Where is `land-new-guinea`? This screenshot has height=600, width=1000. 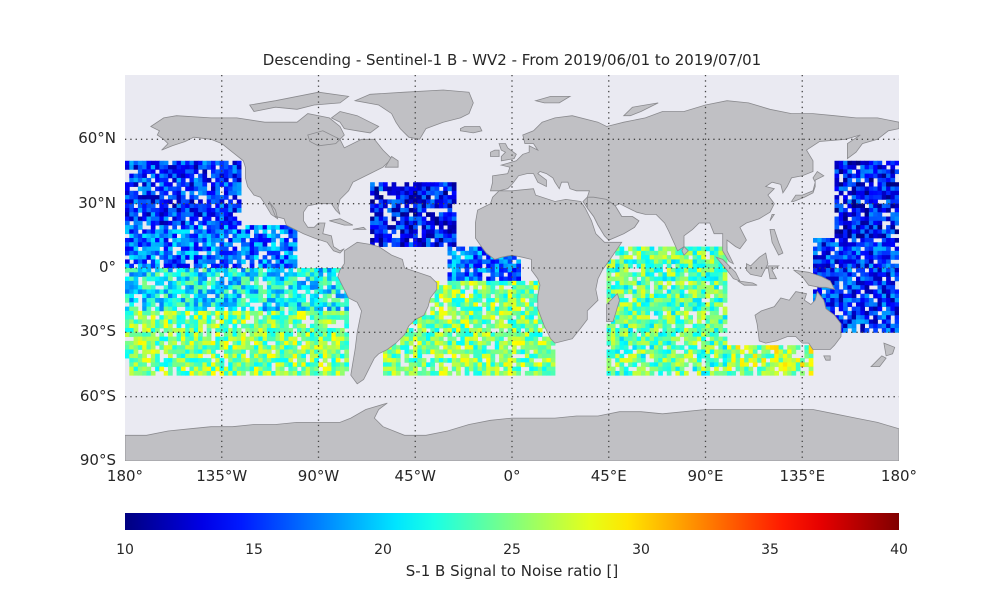 land-new-guinea is located at coordinates (814, 279).